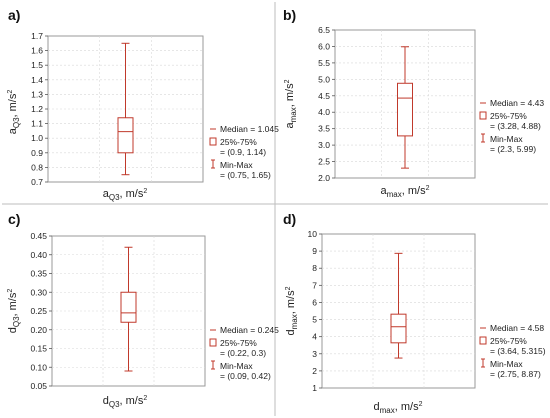  I want to click on legend-entry-text: = (0.09, 0.42), so click(245, 376).